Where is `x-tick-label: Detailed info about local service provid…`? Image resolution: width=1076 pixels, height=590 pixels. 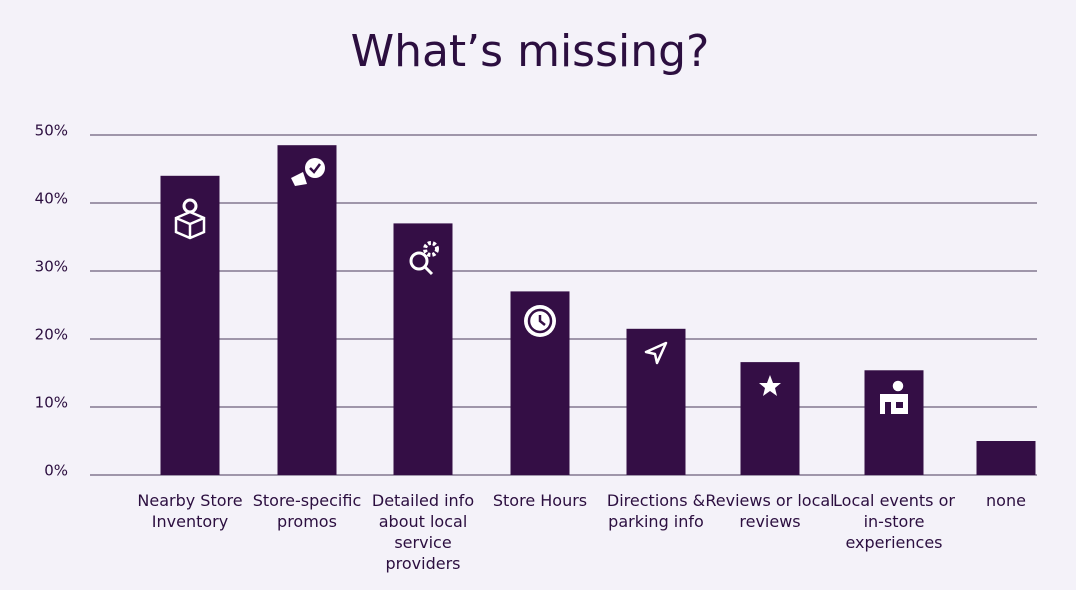
x-tick-label: Detailed info about local service provid… is located at coordinates (423, 532).